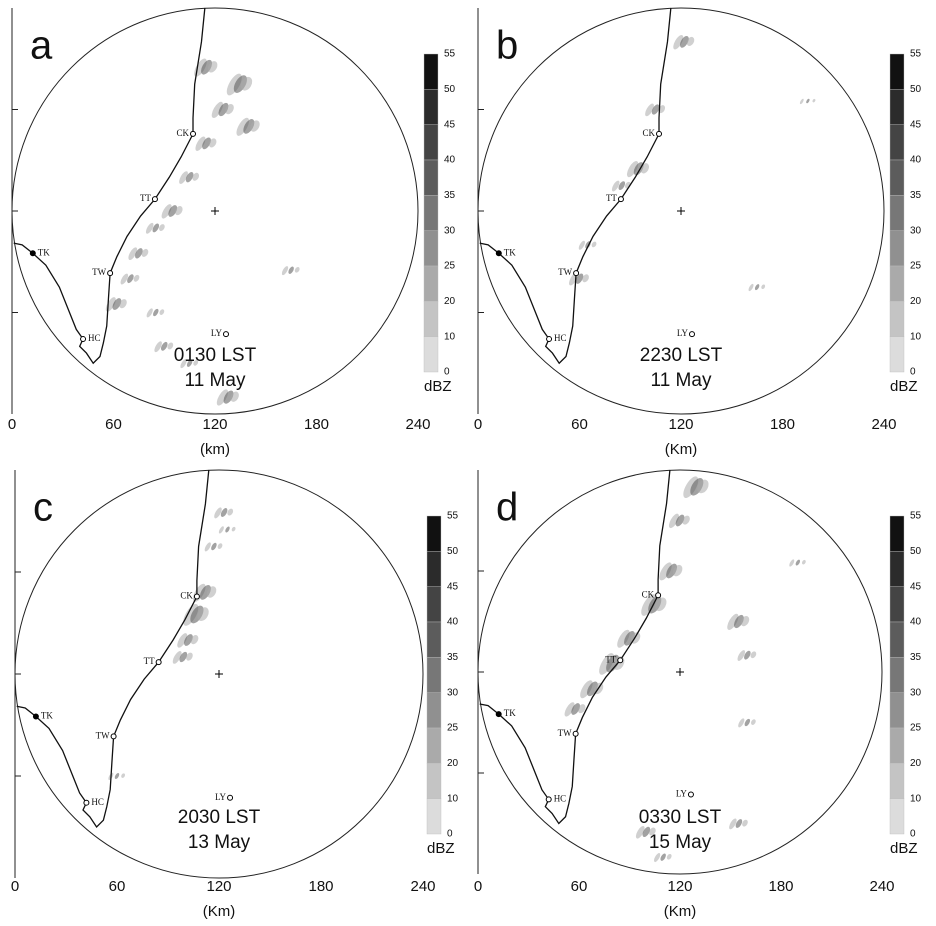 The height and width of the screenshot is (926, 936). I want to click on colorbar-tick-label: 10, so click(450, 336).